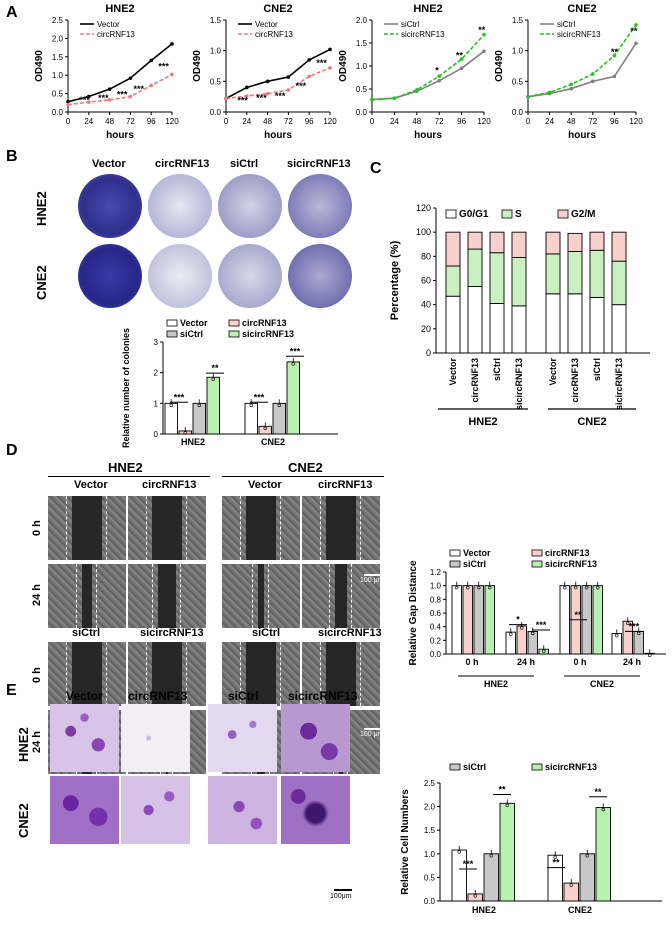  Describe the element at coordinates (491, 856) in the screenshot. I see `chart-e-datapoint` at that location.